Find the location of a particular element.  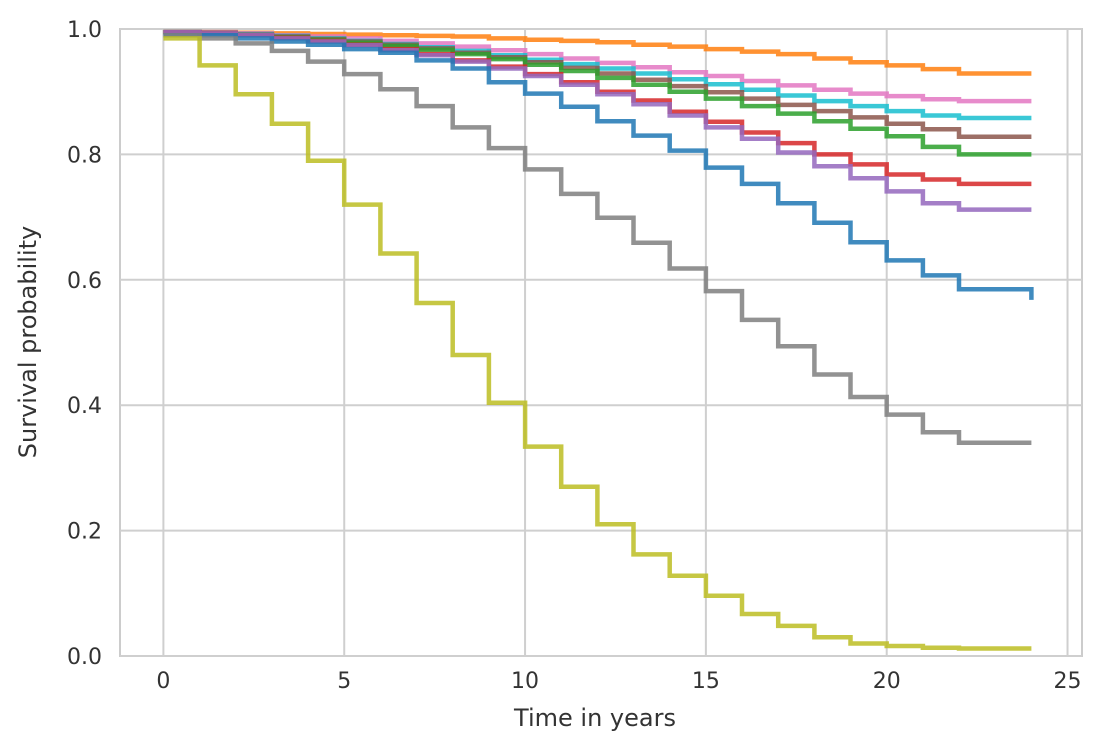

y-tick-label: 0.8 is located at coordinates (84, 155).